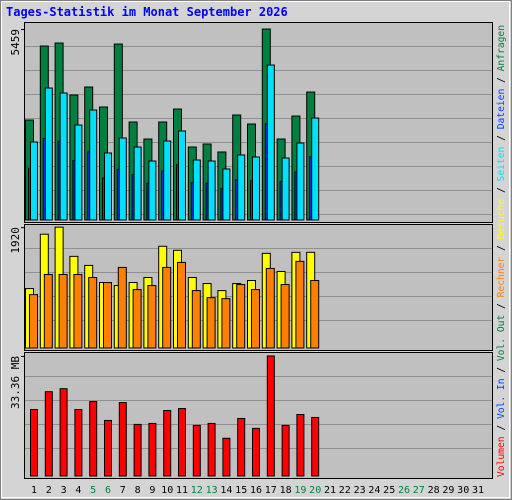  I want to click on x-tick-label: 5, so click(93, 490).